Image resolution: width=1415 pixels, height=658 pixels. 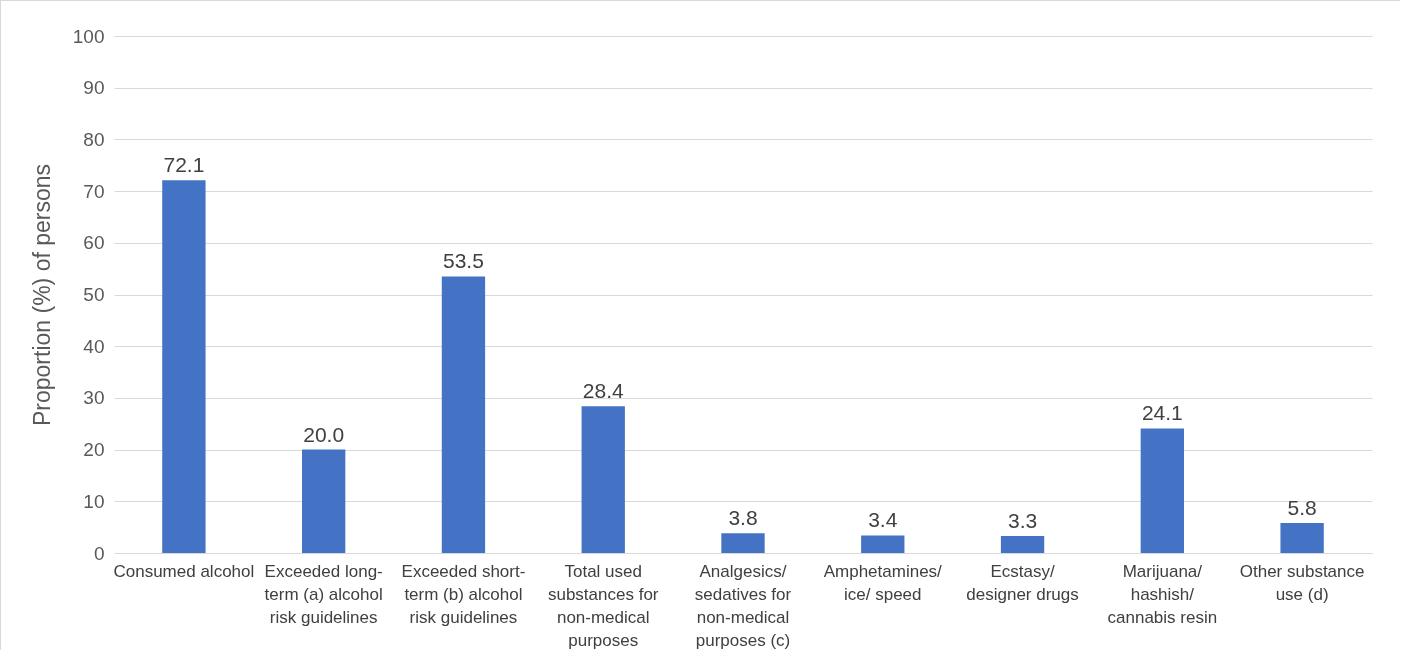 What do you see at coordinates (743, 518) in the screenshot?
I see `data-label: 3.8` at bounding box center [743, 518].